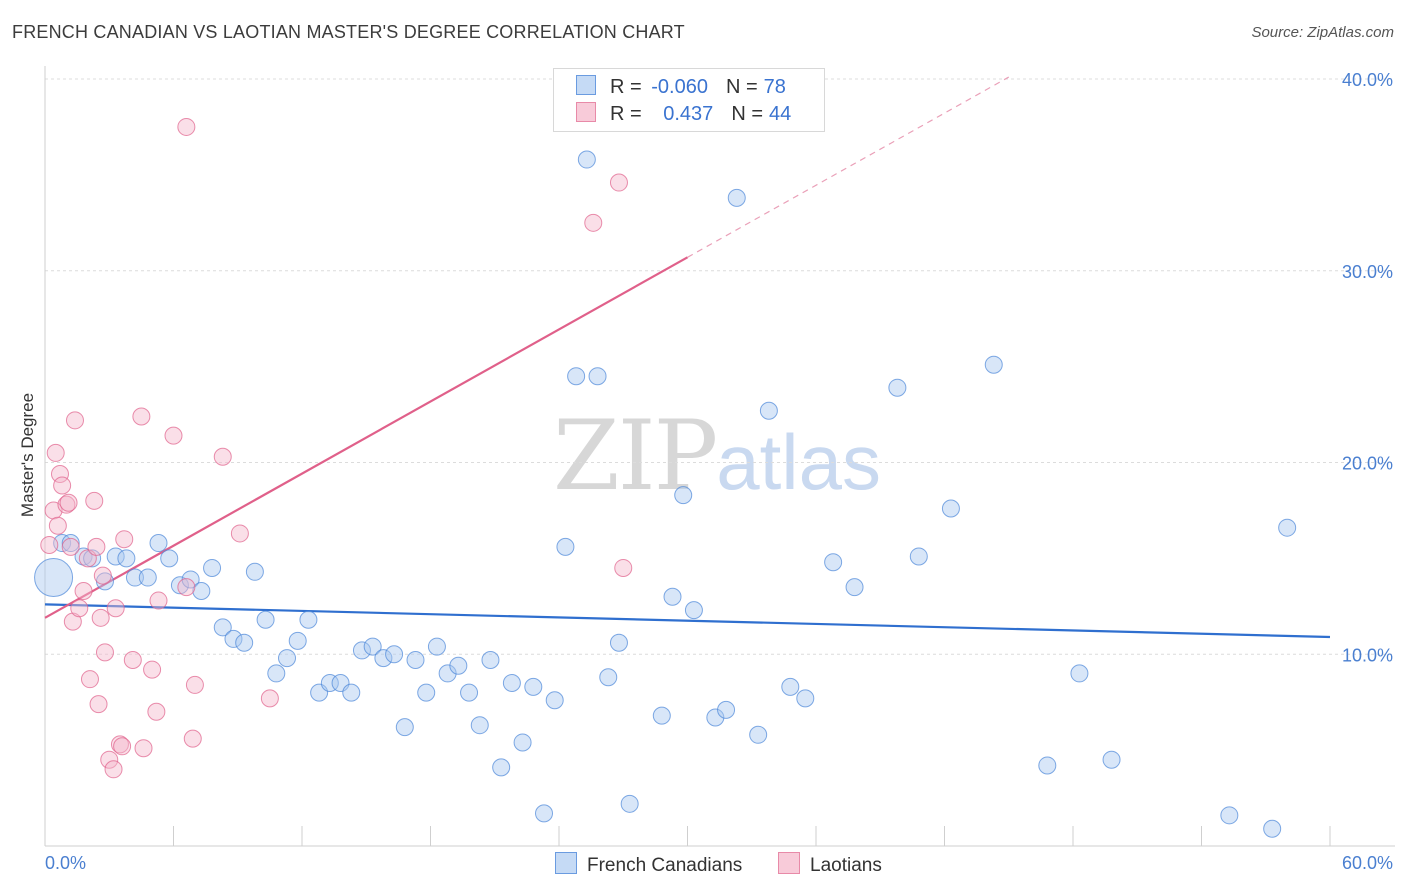 The height and width of the screenshot is (892, 1406). What do you see at coordinates (586, 85) in the screenshot?
I see `legend-swatch-blue` at bounding box center [586, 85].